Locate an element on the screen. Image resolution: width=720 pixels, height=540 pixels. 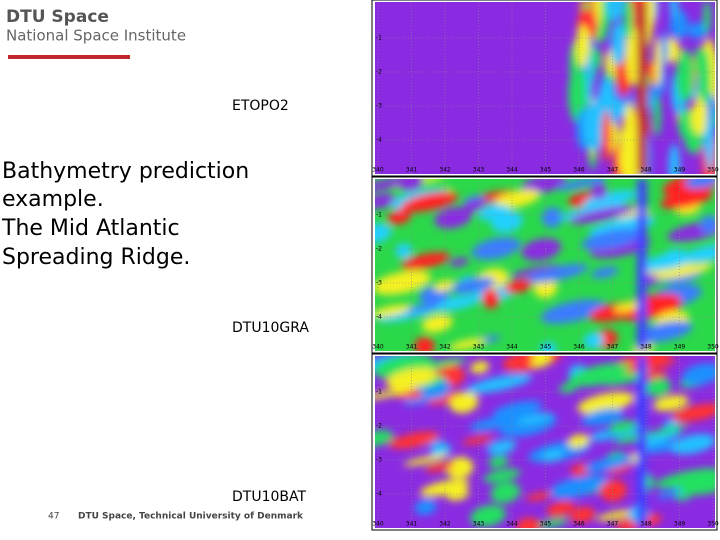
x-axis-label: 346 is located at coordinates (579, 524).